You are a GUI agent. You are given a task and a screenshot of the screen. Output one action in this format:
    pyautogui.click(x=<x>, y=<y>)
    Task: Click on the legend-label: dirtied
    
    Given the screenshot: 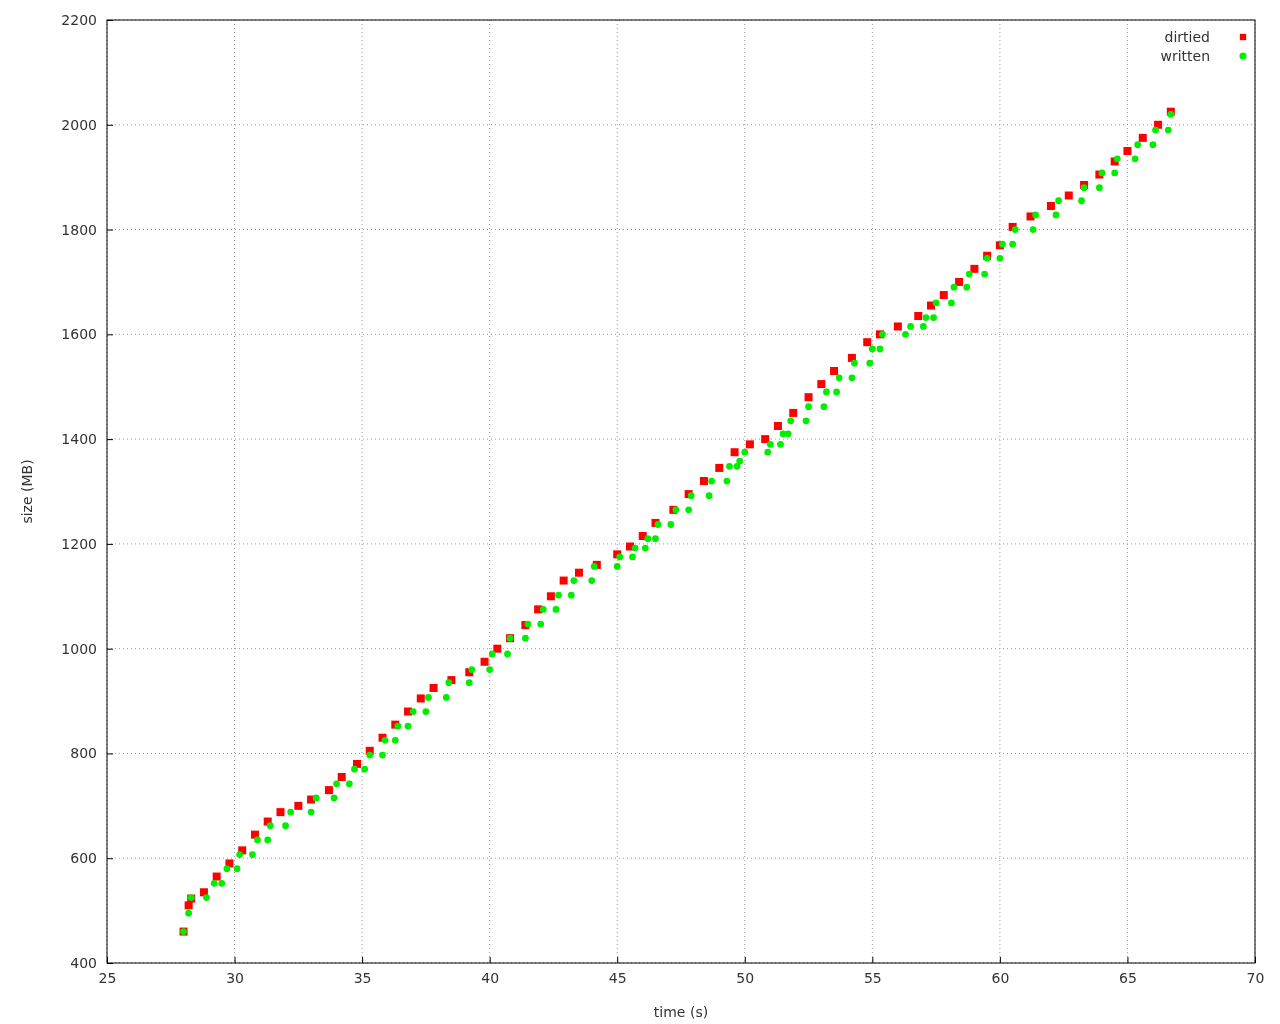 What is the action you would take?
    pyautogui.click(x=1187, y=37)
    